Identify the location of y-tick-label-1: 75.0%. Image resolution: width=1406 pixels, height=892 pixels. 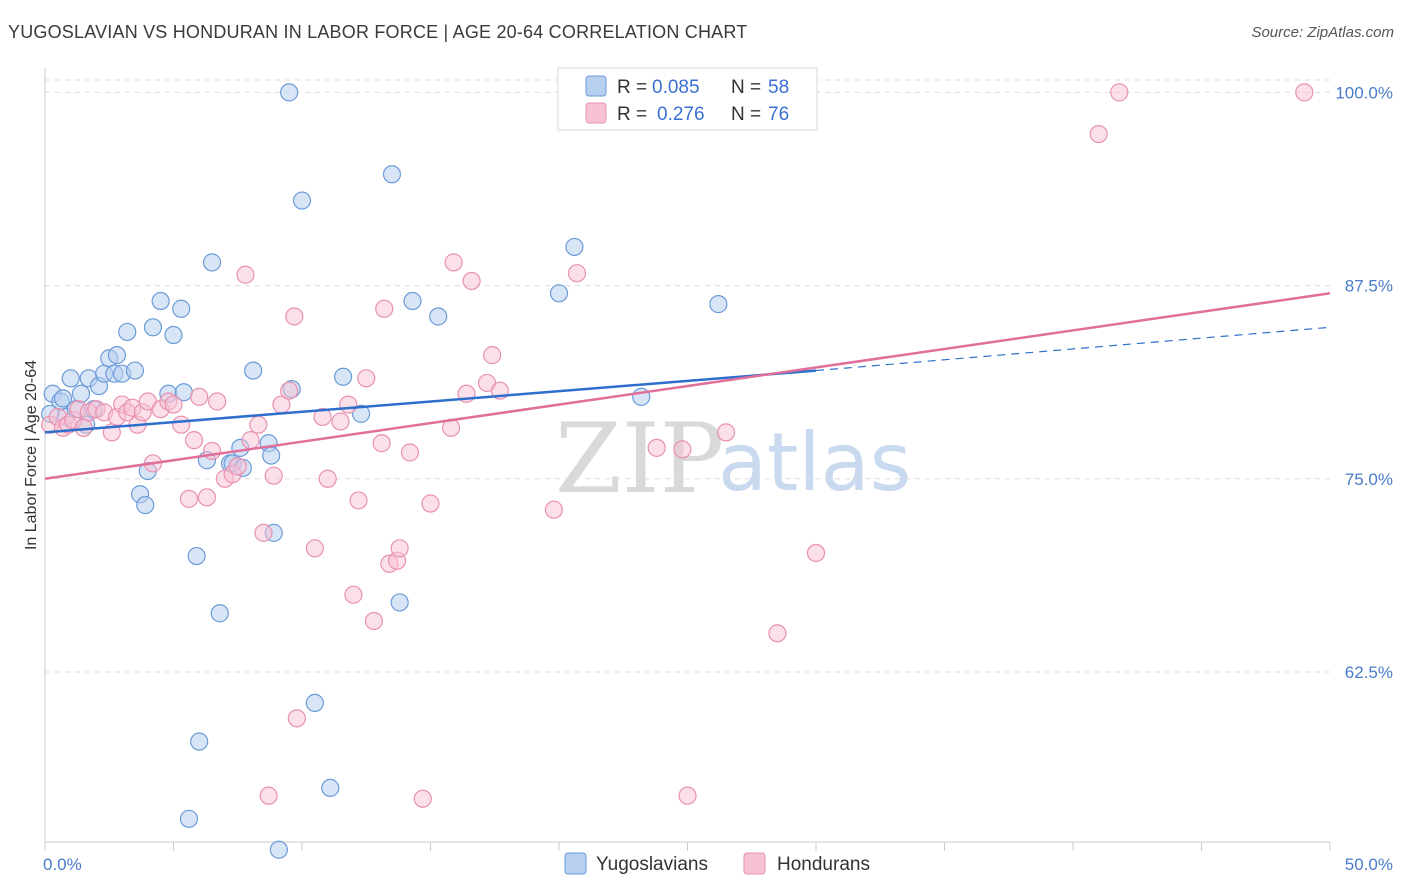
(1369, 479).